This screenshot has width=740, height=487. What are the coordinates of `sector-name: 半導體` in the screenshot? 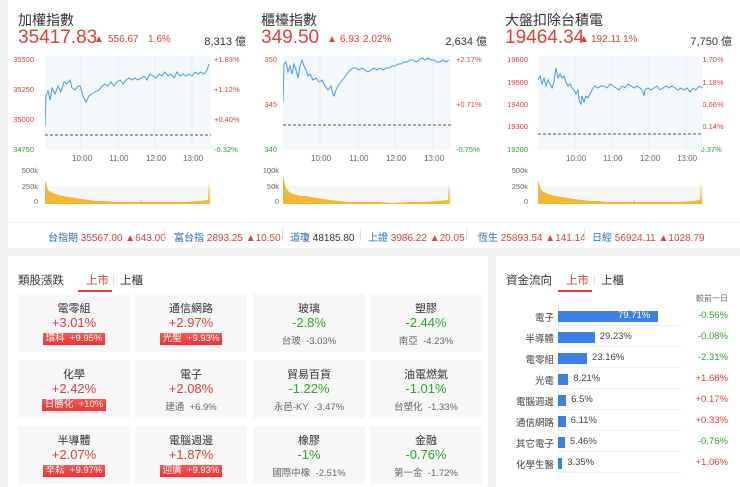 It's located at (74, 440).